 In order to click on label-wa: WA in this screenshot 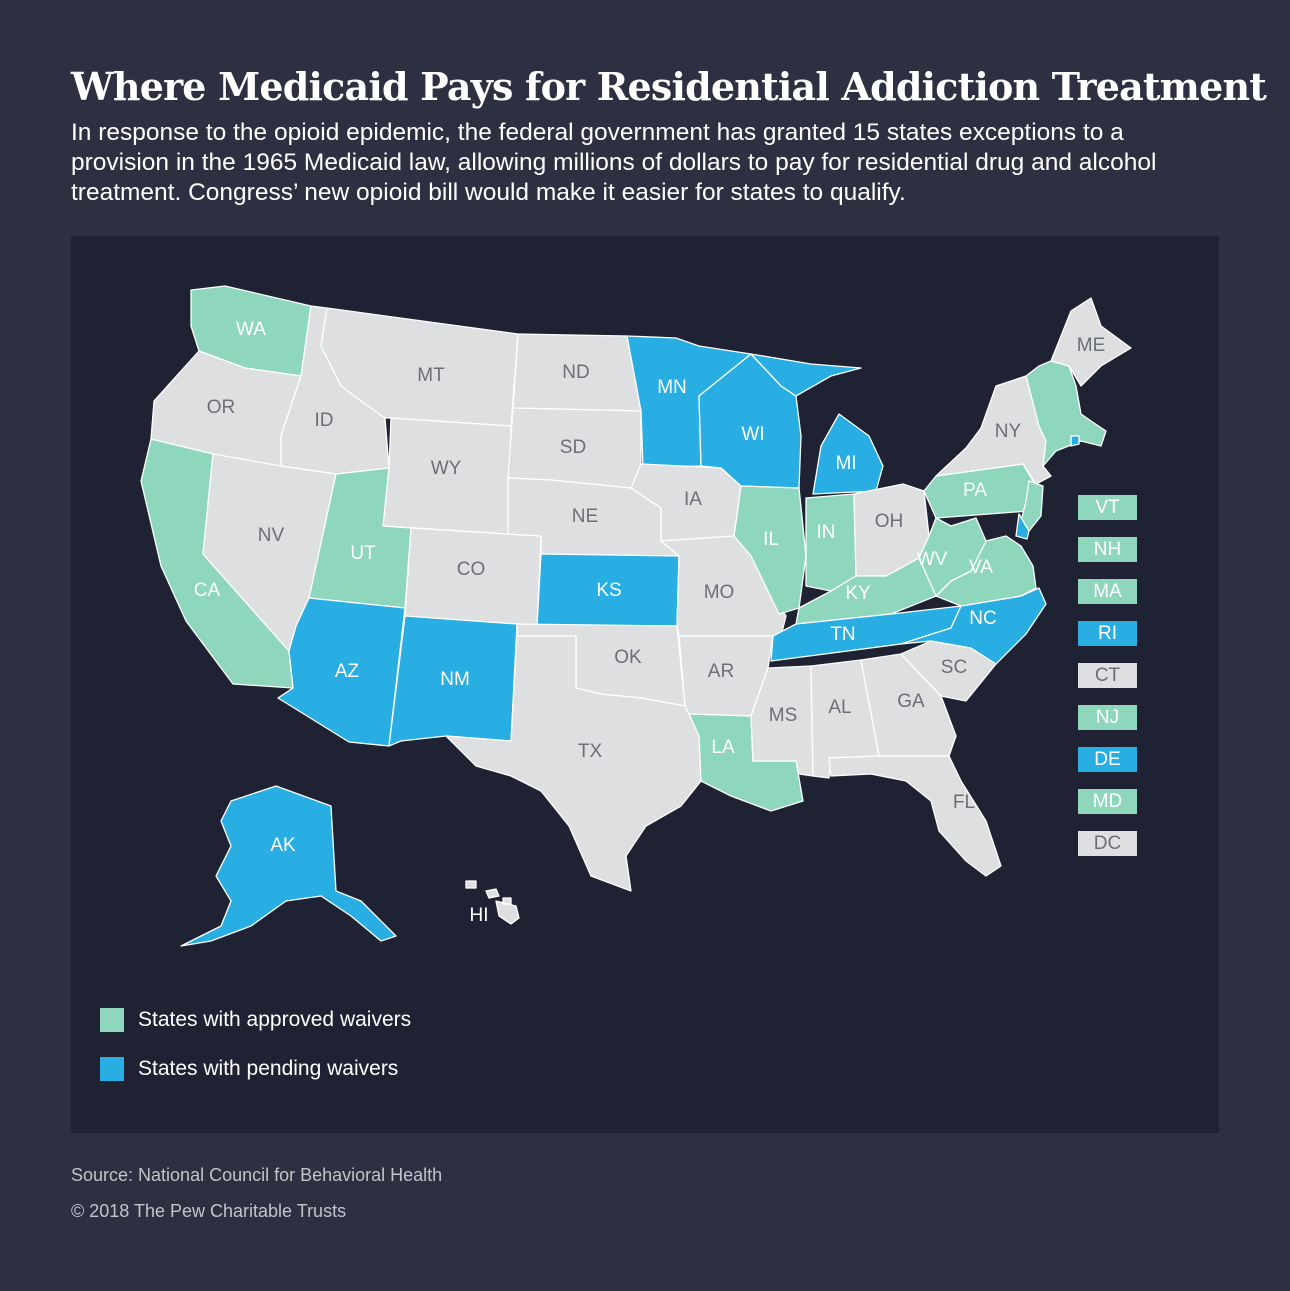, I will do `click(251, 329)`.